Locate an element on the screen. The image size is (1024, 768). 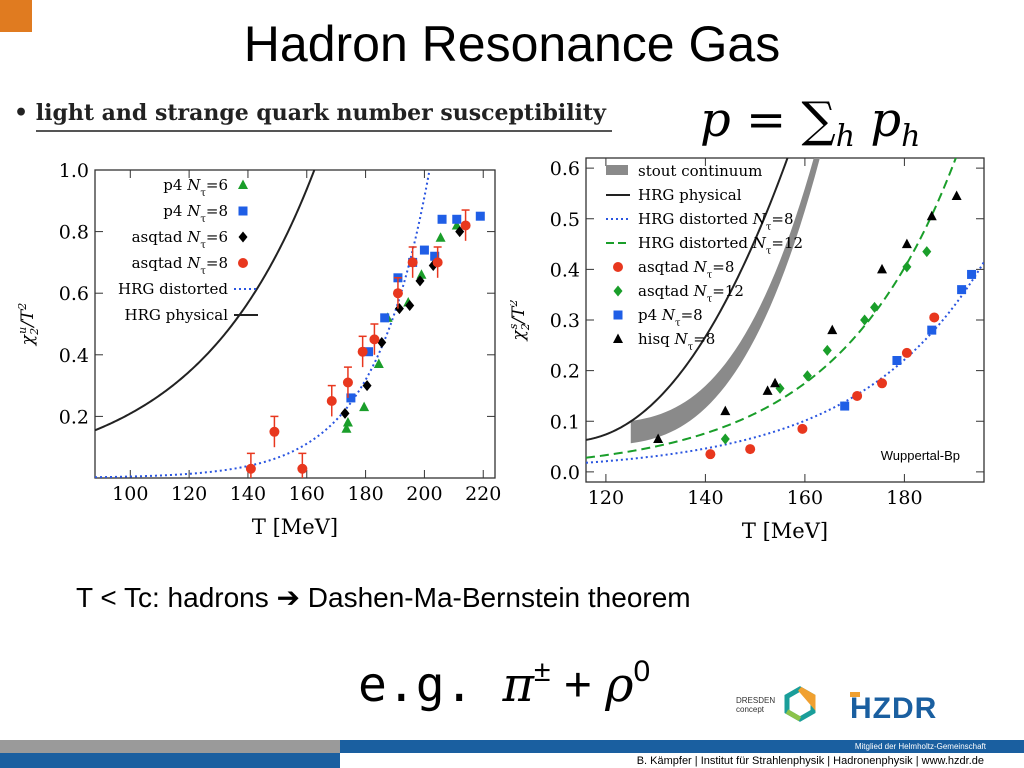
example-pm: ± is located at coordinates (542, 671).